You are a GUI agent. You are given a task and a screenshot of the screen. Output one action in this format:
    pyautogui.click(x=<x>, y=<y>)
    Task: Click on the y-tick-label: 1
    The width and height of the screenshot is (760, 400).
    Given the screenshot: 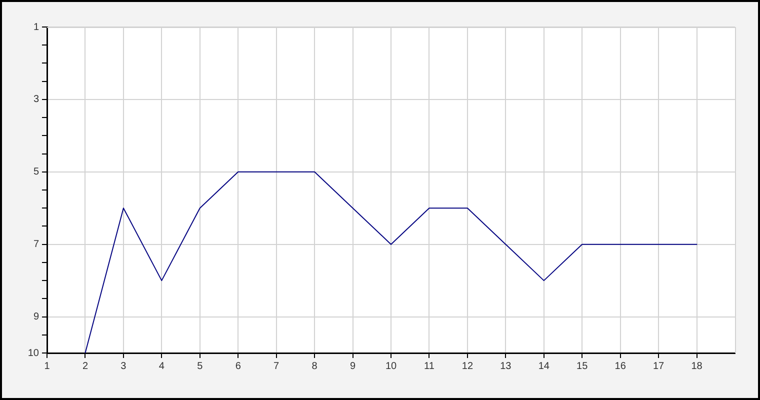 What is the action you would take?
    pyautogui.click(x=36, y=27)
    